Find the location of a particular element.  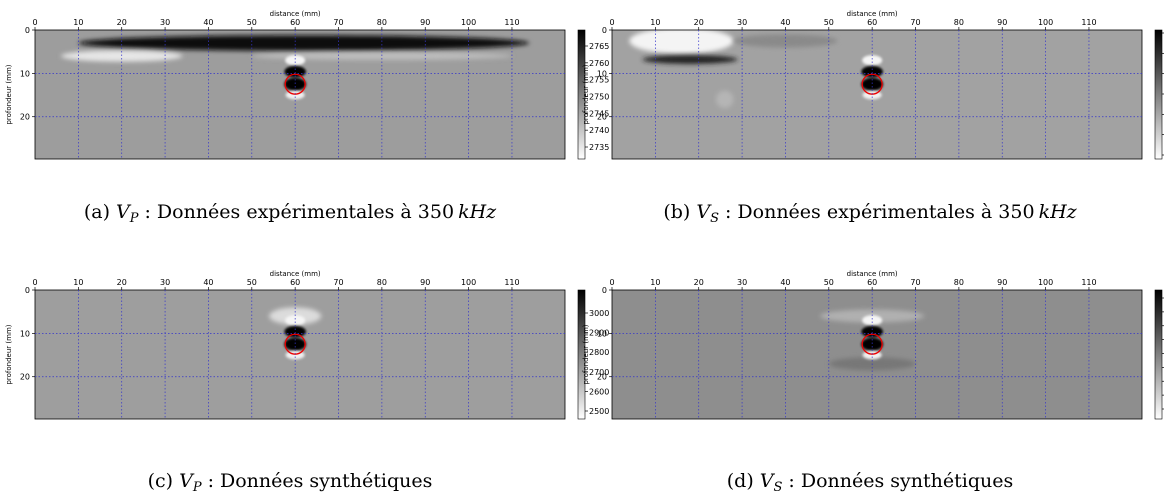

dark-band is located at coordinates (690, 59).